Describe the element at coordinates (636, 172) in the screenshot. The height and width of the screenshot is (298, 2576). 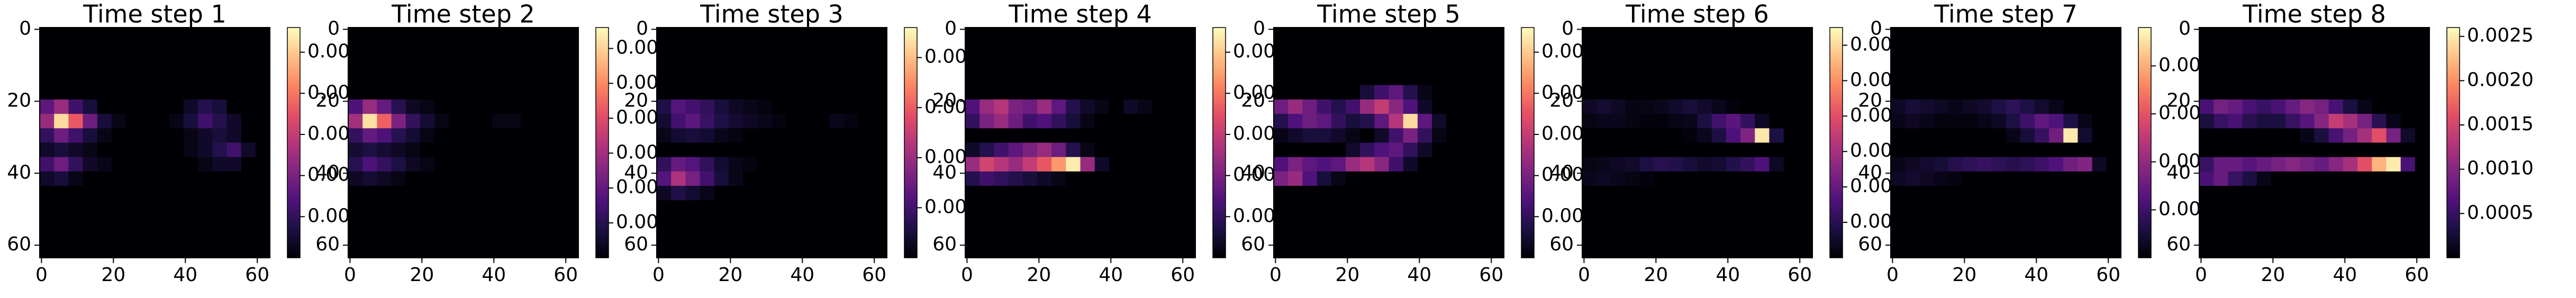
I see `y-tick-label: 40` at that location.